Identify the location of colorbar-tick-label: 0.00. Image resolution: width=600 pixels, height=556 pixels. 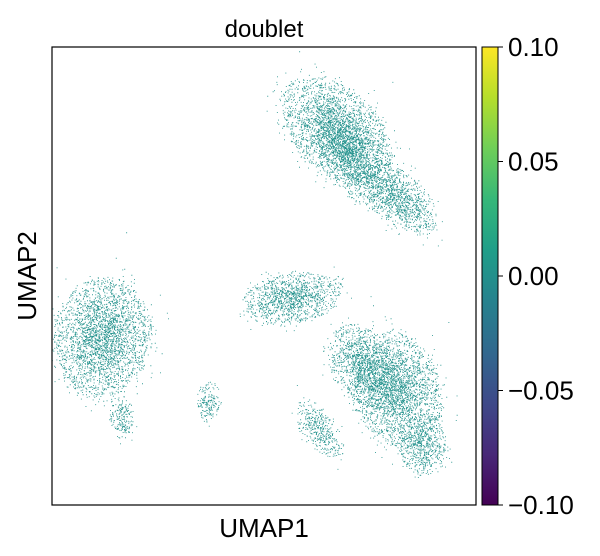
(533, 276).